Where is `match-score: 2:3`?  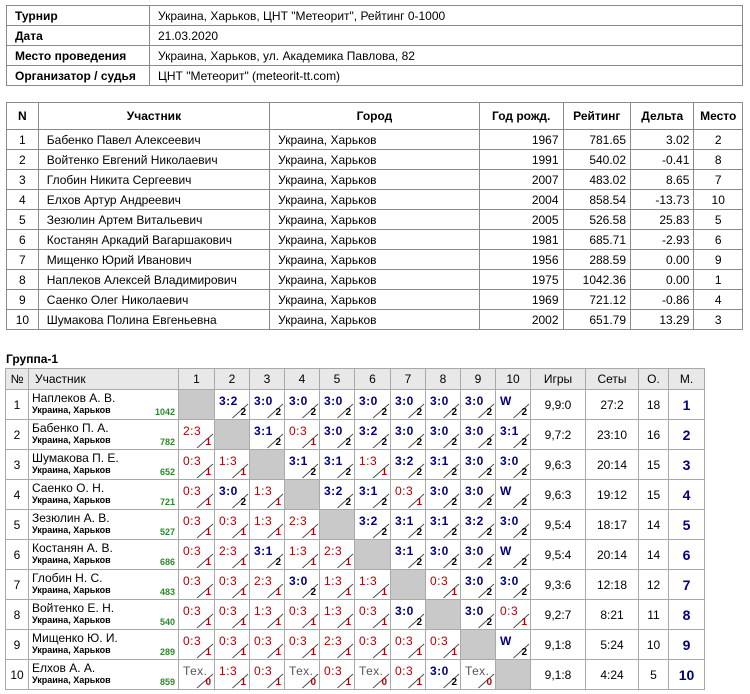 match-score: 2:3 is located at coordinates (298, 521).